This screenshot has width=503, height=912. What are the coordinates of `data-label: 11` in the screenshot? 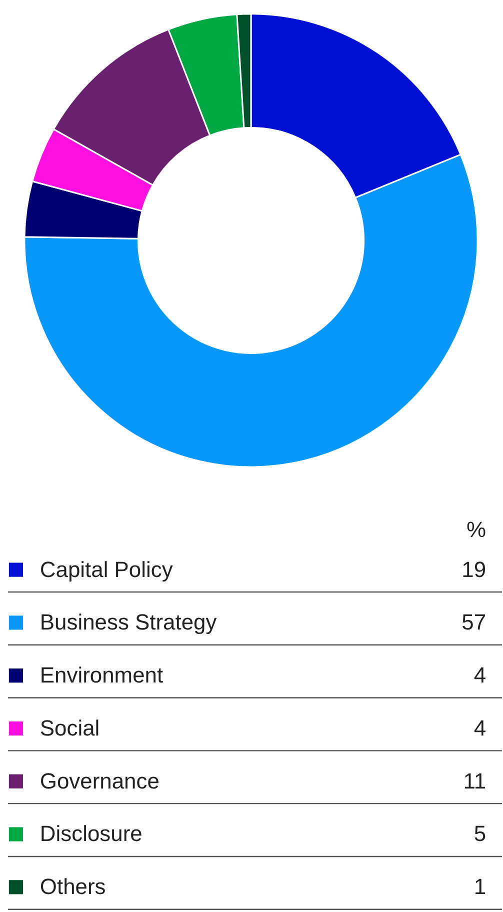 It's located at (474, 781).